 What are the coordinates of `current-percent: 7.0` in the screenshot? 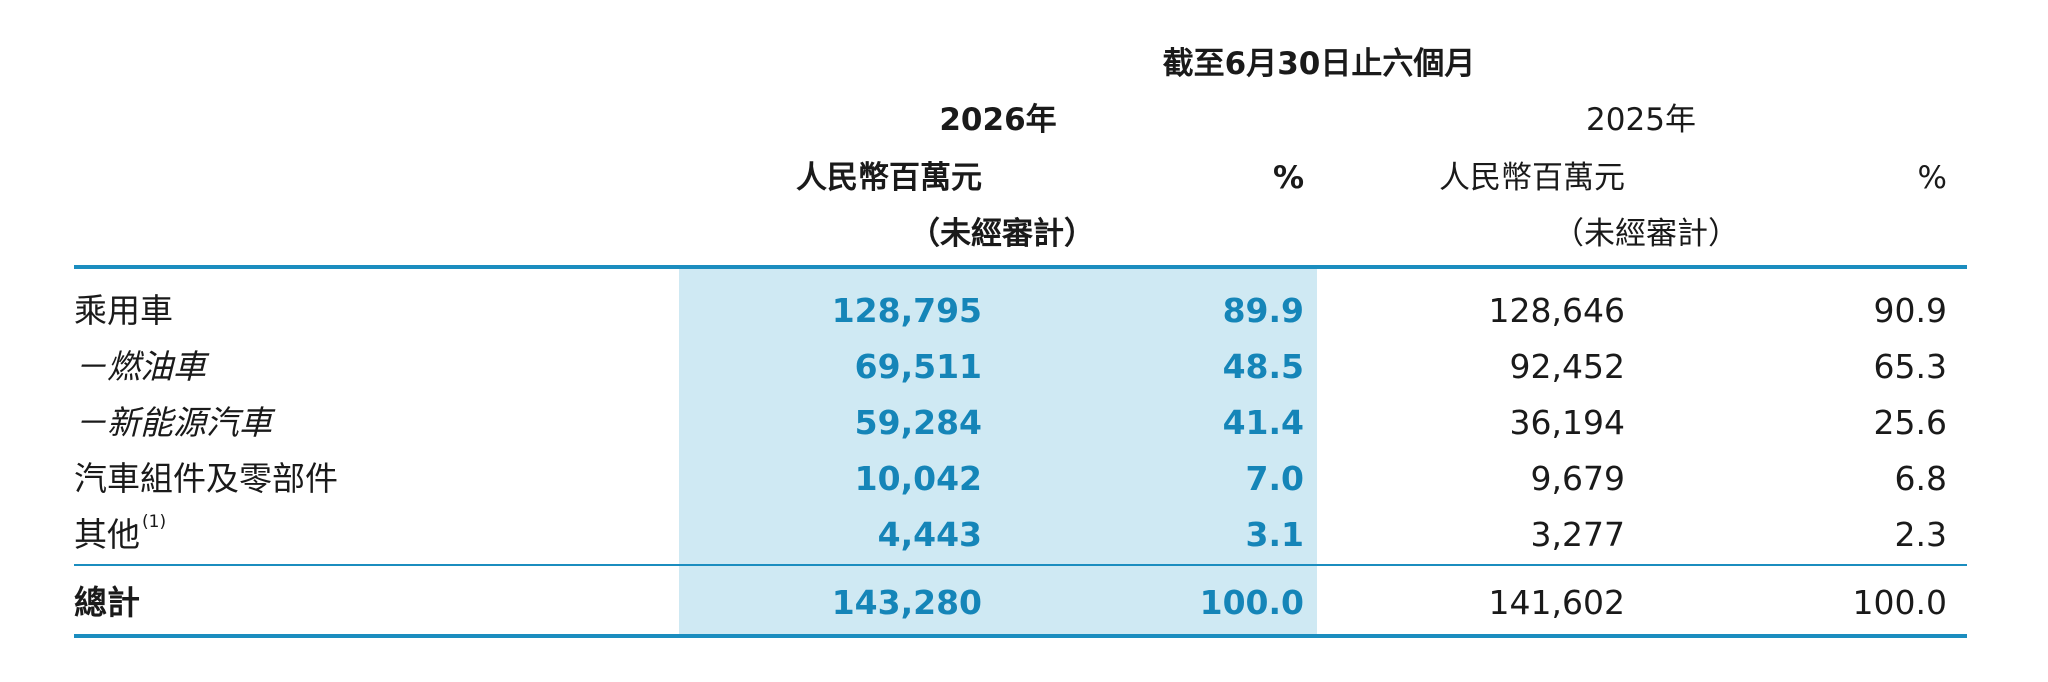 It's located at (1274, 478).